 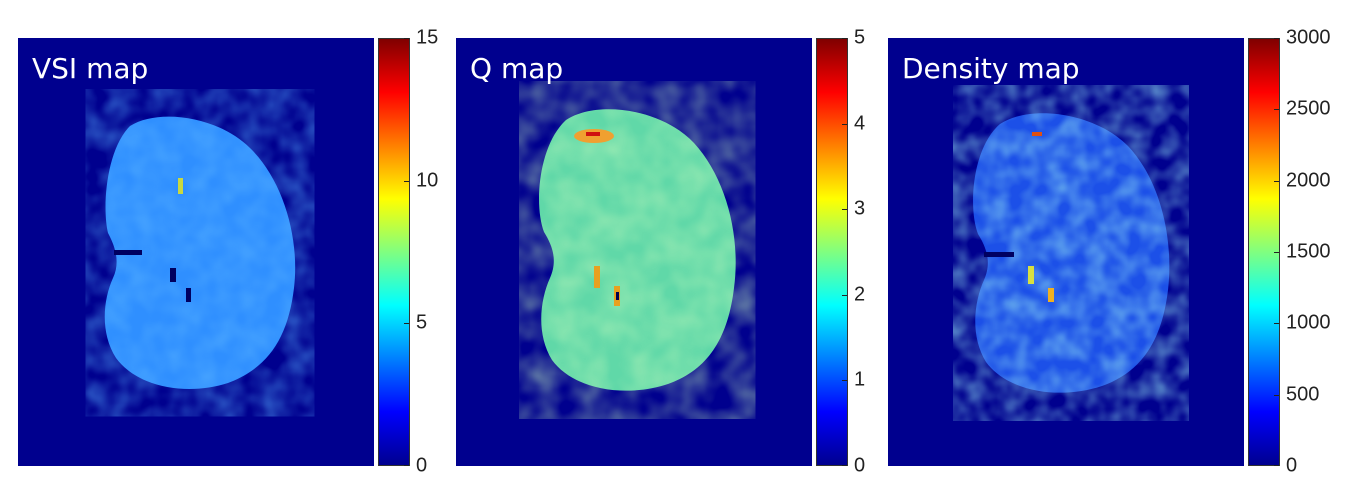 What do you see at coordinates (427, 180) in the screenshot?
I see `colorbar-tick-label: 10` at bounding box center [427, 180].